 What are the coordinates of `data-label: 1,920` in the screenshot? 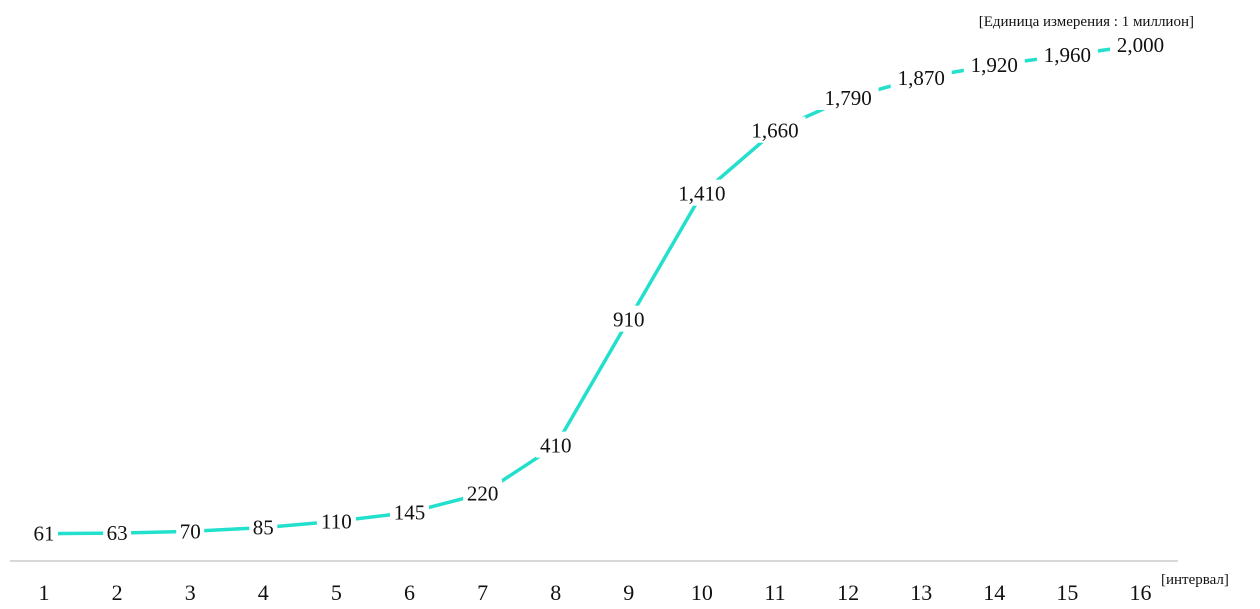 It's located at (994, 65).